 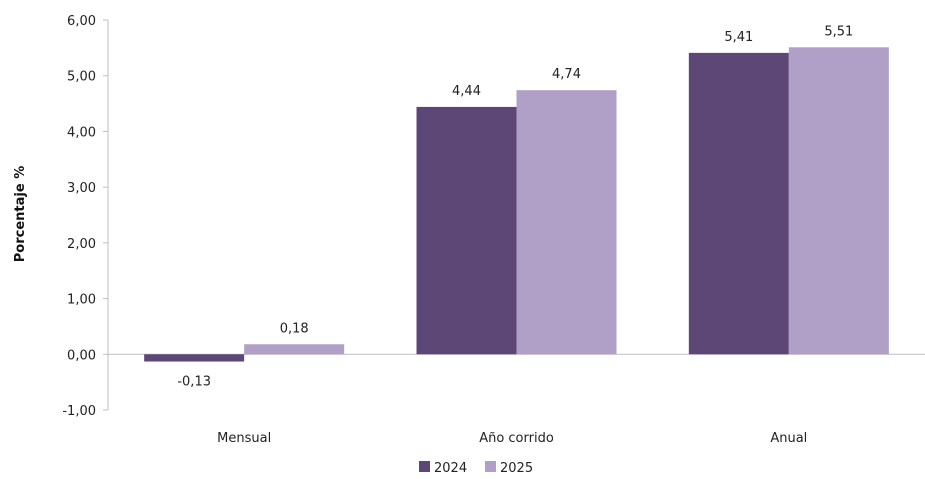 What do you see at coordinates (20, 214) in the screenshot?
I see `y-axis-title: Porcentaje %` at bounding box center [20, 214].